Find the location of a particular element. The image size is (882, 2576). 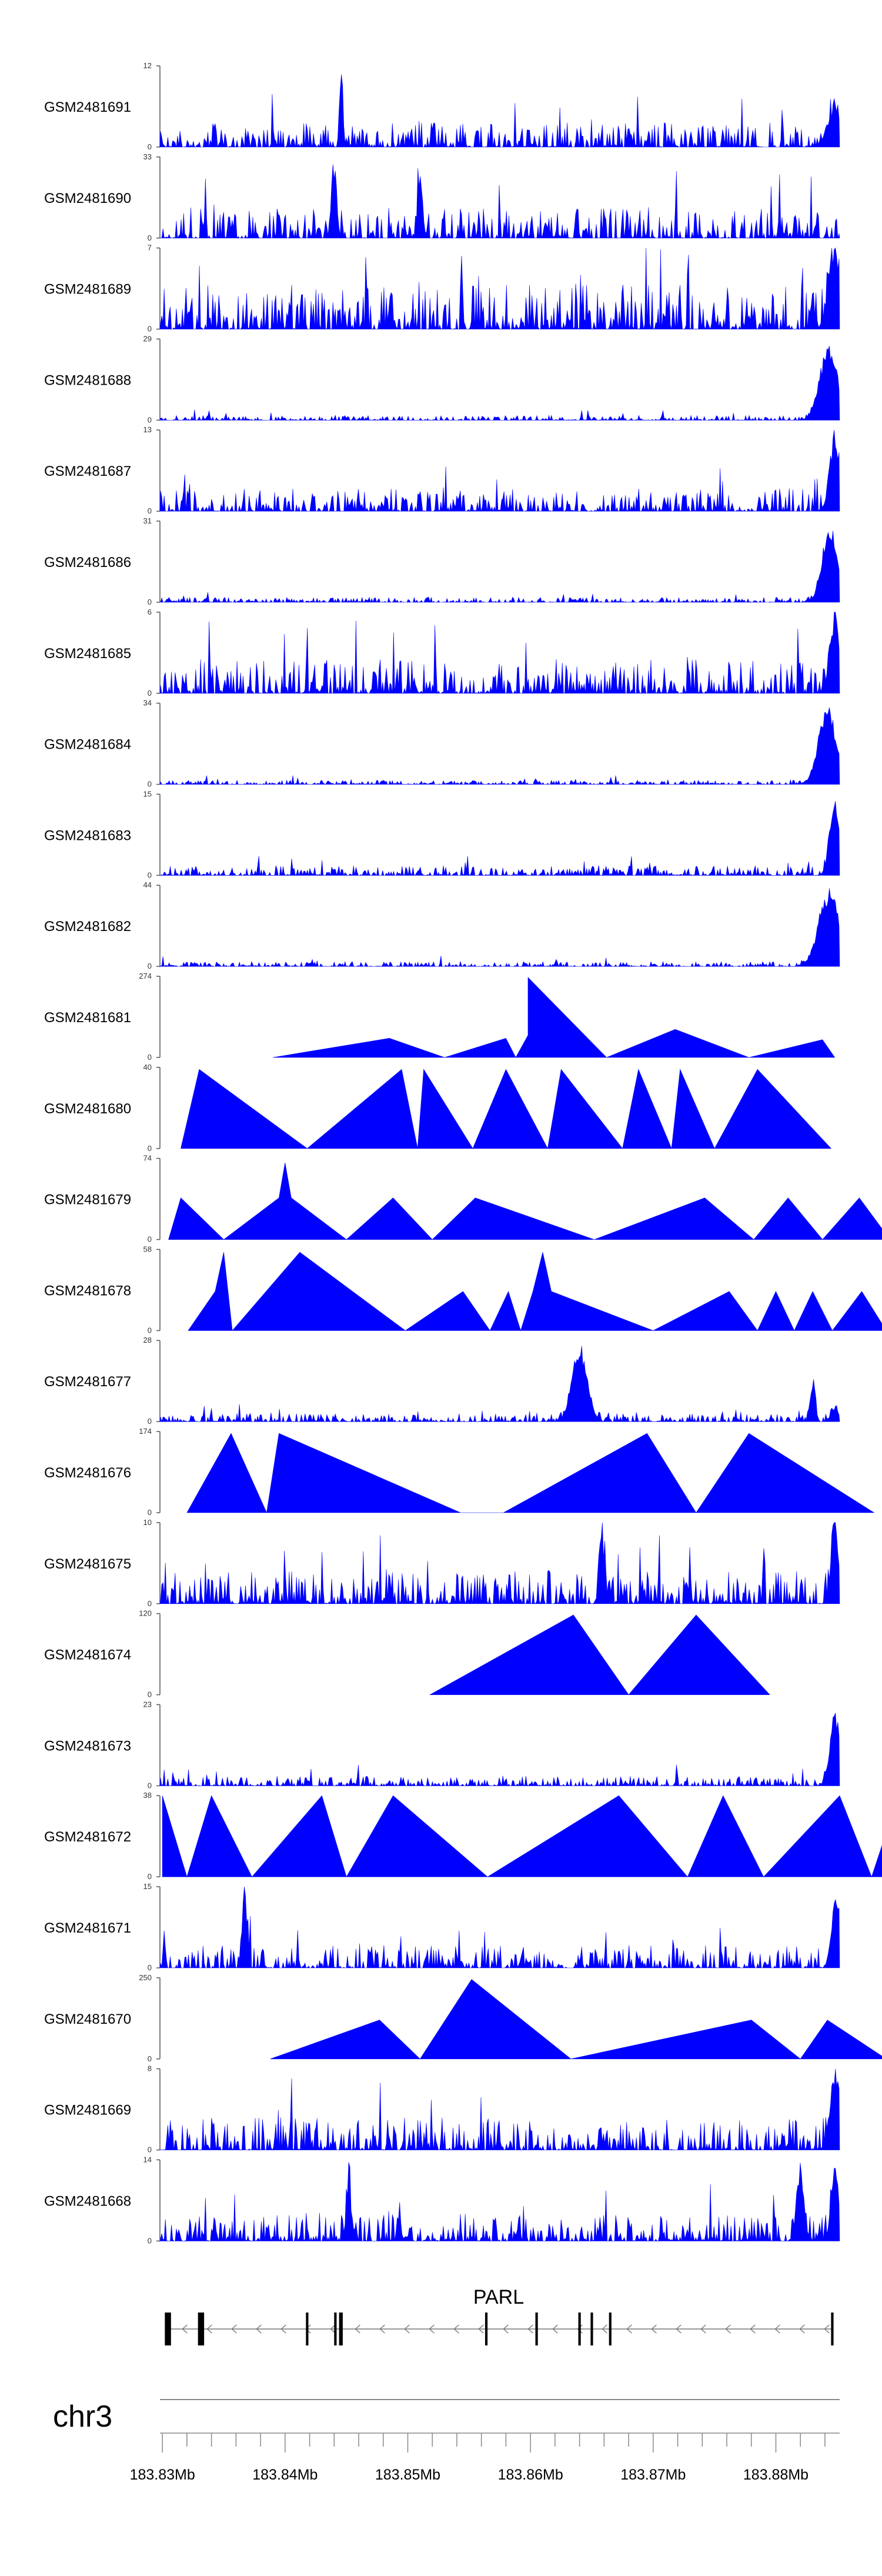

track-label: GSM2481682 is located at coordinates (87, 927).